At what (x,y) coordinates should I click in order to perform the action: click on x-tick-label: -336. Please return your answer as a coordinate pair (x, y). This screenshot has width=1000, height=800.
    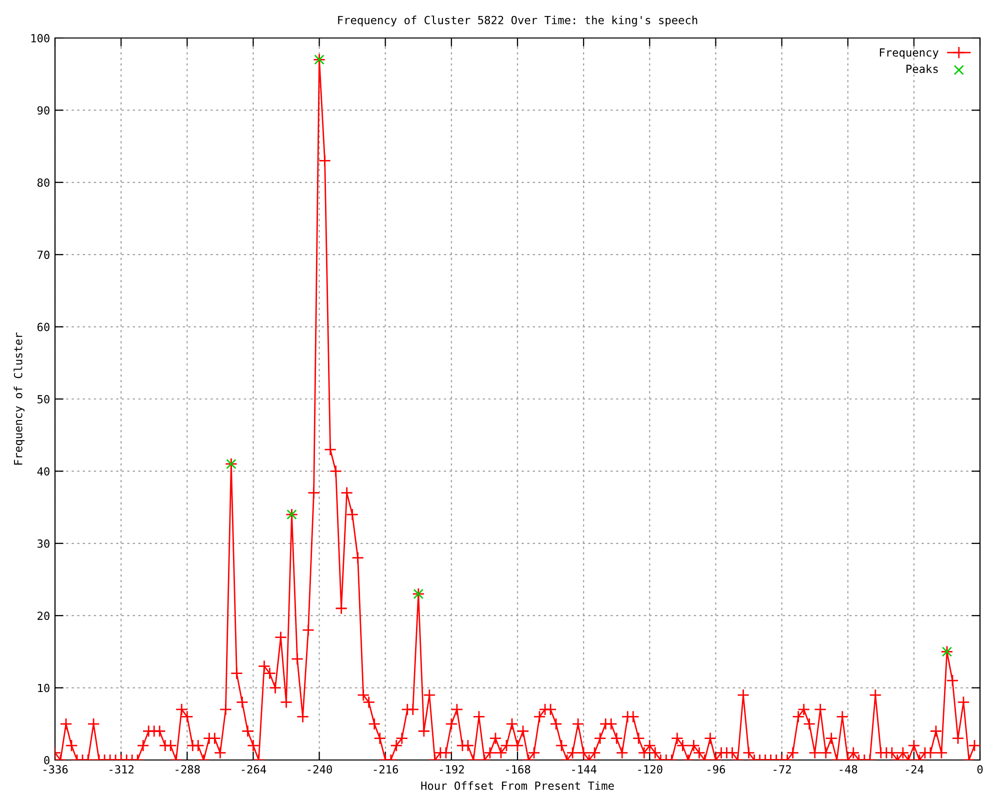
    Looking at the image, I should click on (56, 769).